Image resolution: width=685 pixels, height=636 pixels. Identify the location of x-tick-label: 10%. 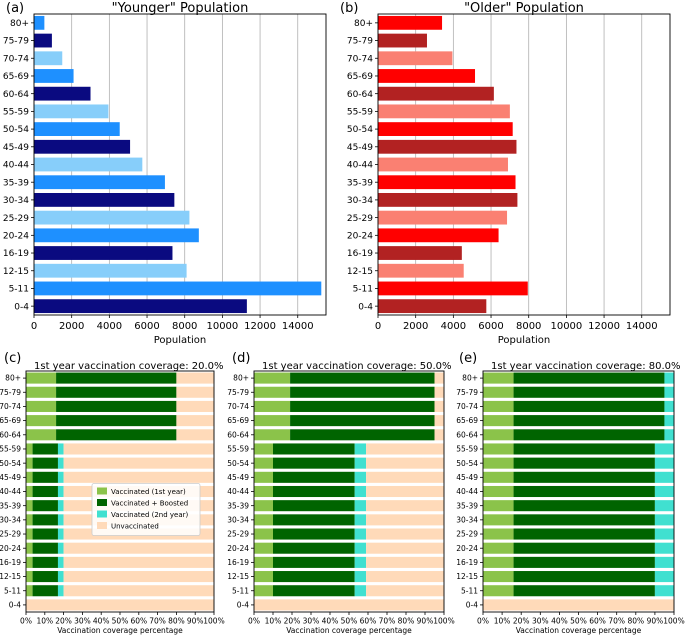
(502, 621).